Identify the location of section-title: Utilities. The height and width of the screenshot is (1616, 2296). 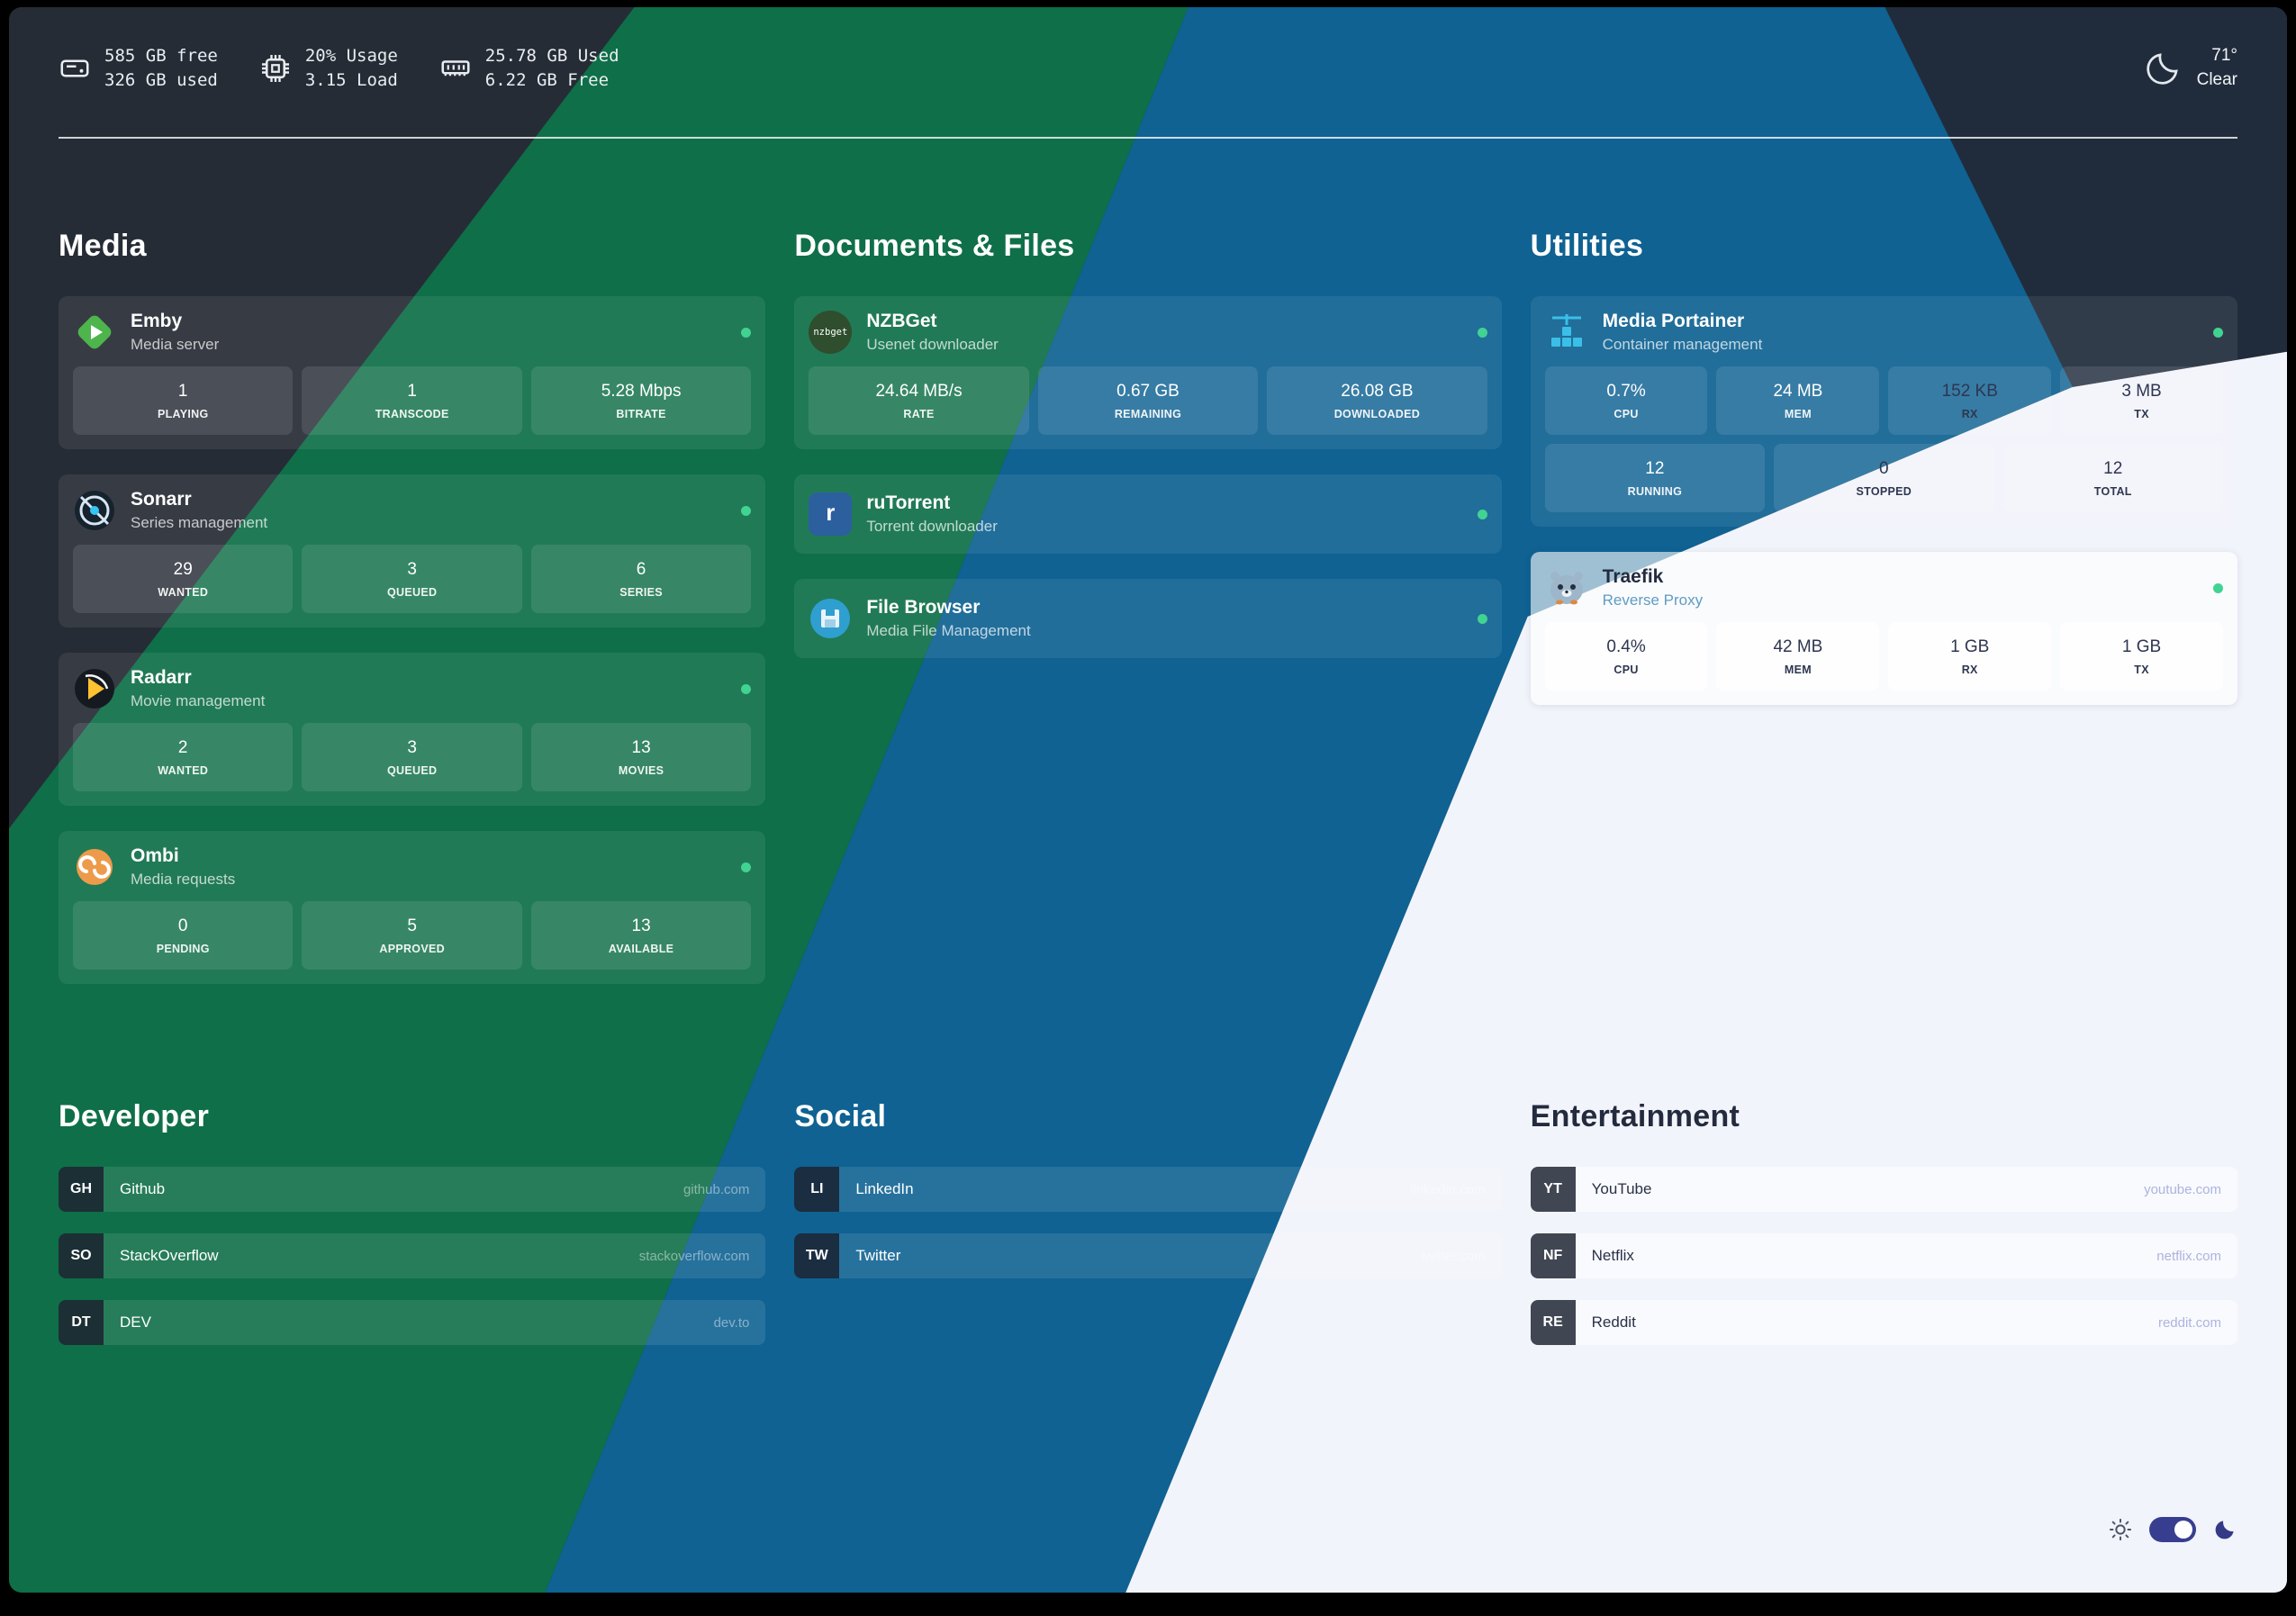
(1587, 246).